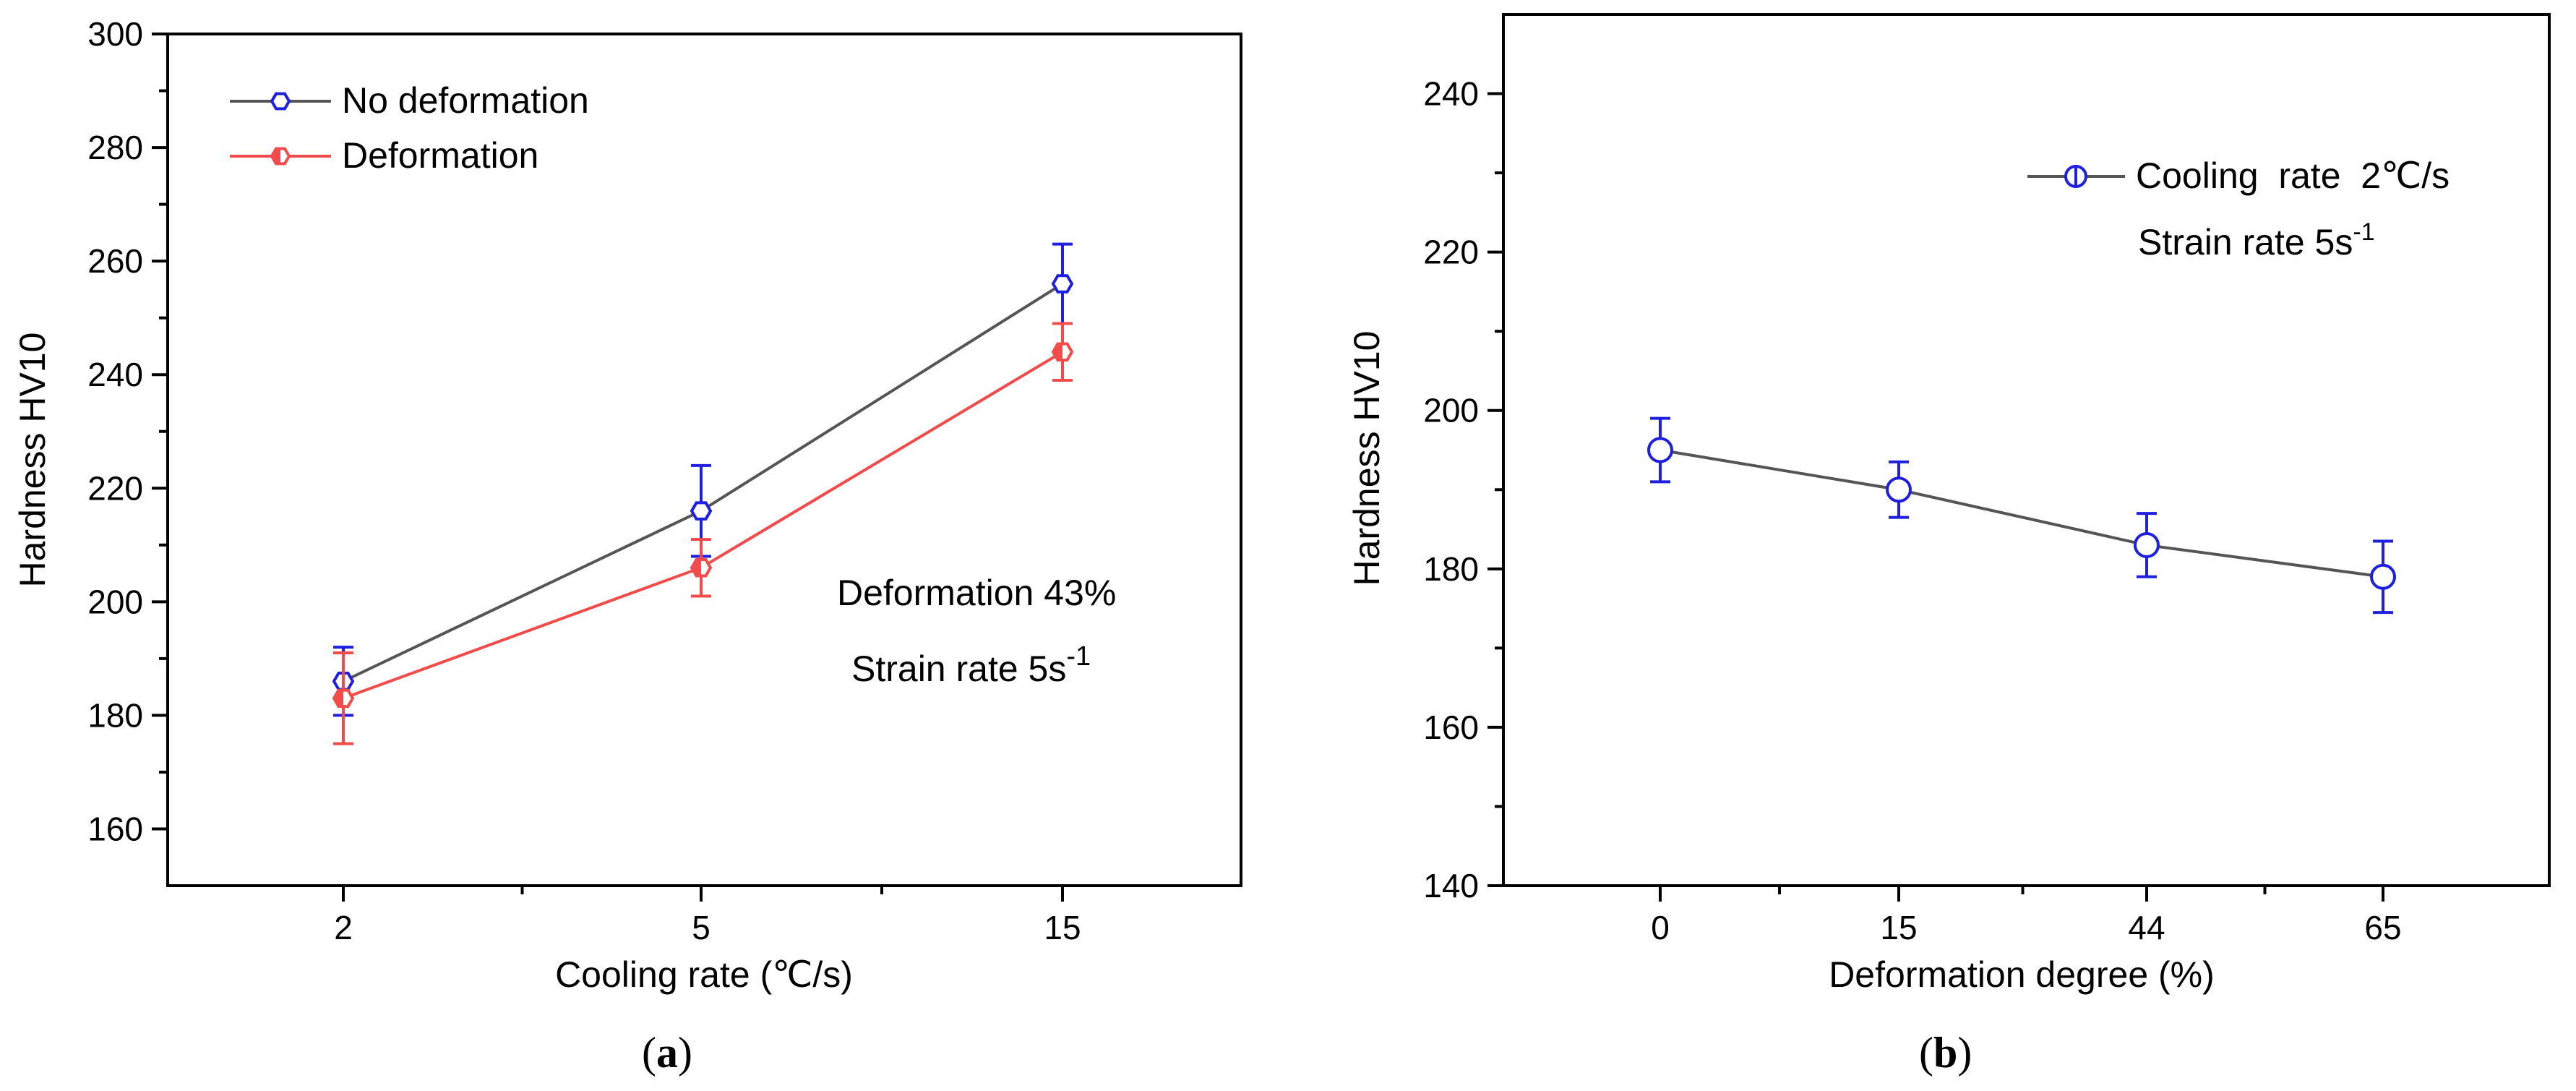 This screenshot has height=1091, width=2576. What do you see at coordinates (276, 156) in the screenshot?
I see `legend-marker-deformation-fill` at bounding box center [276, 156].